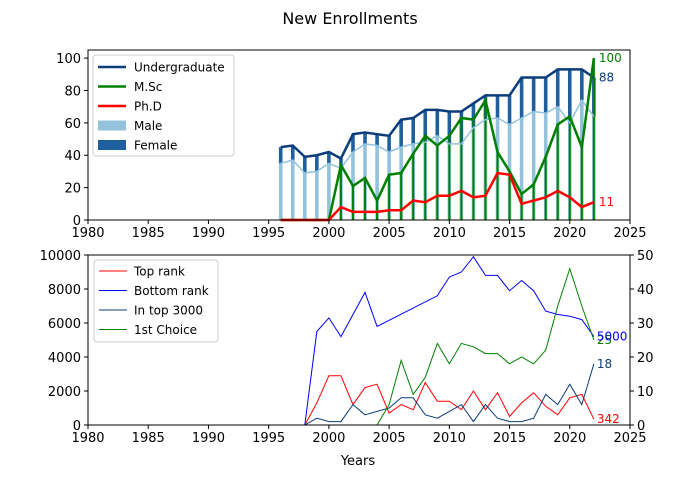 This screenshot has height=500, width=700. What do you see at coordinates (168, 311) in the screenshot?
I see `legend-label-intop3000: In top 3000` at bounding box center [168, 311].